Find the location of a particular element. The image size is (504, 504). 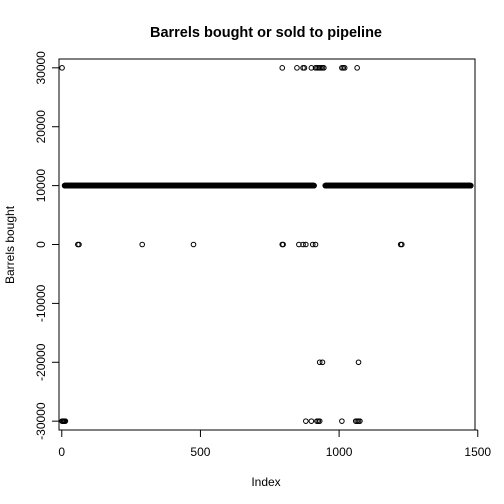

x-tick-label: 500 is located at coordinates (200, 452).